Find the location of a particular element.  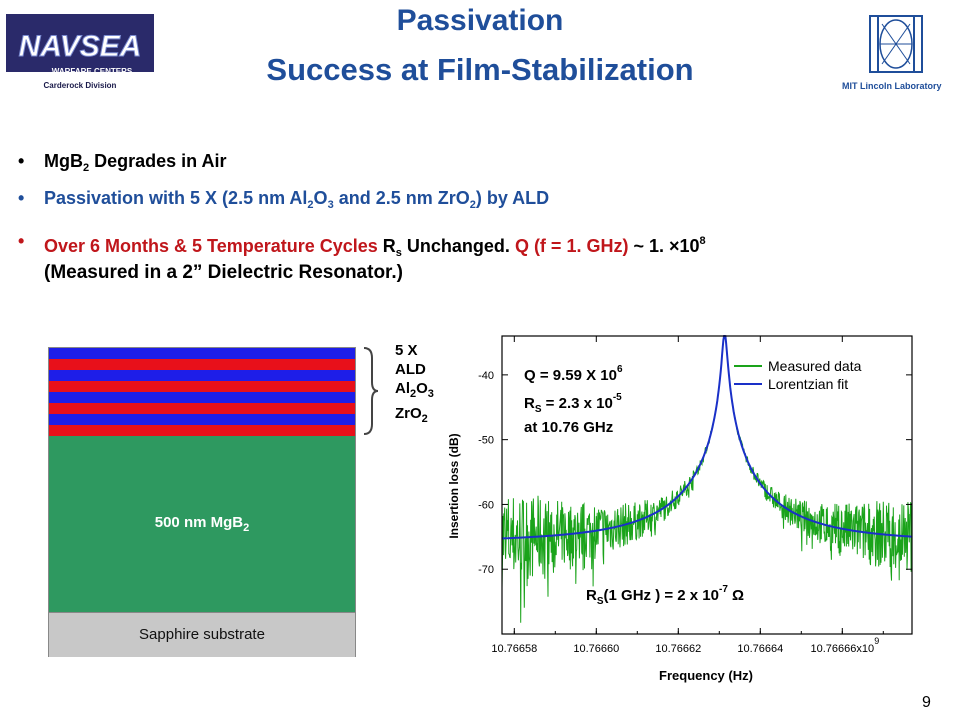

q-annotation: Q = 9.59 X 106 is located at coordinates (573, 374).